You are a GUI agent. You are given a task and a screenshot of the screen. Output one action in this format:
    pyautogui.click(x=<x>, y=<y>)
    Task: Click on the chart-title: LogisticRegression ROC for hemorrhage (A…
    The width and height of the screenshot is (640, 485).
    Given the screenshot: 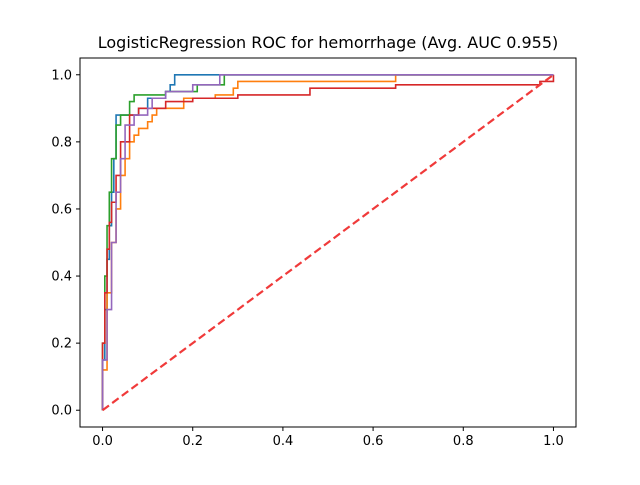 What is the action you would take?
    pyautogui.click(x=328, y=42)
    